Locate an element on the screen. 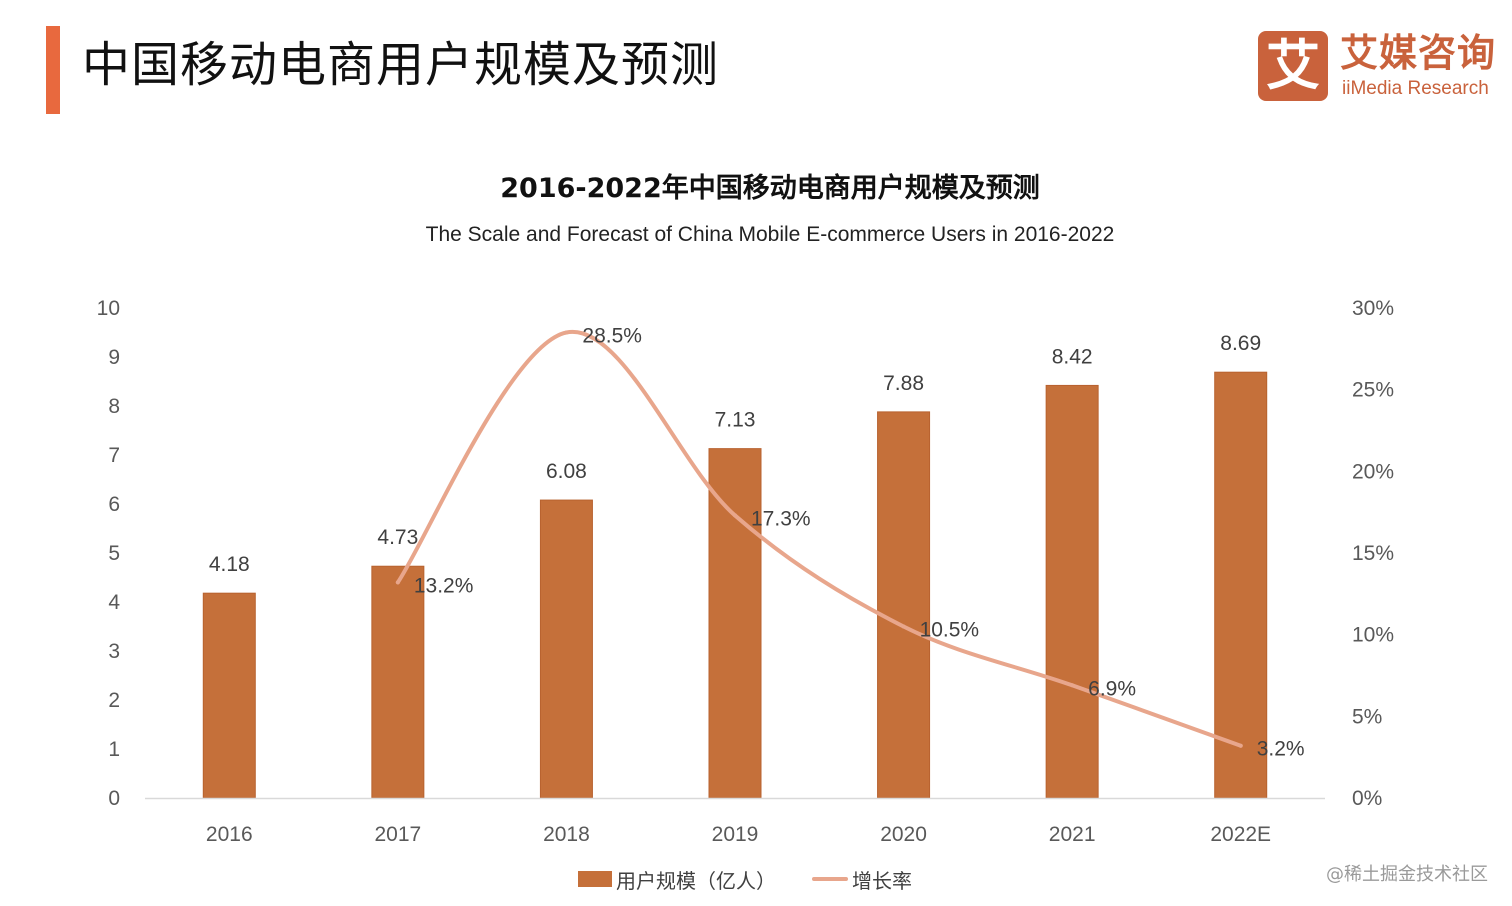 This screenshot has width=1512, height=906. bar-value-label: 7.88 is located at coordinates (903, 383).